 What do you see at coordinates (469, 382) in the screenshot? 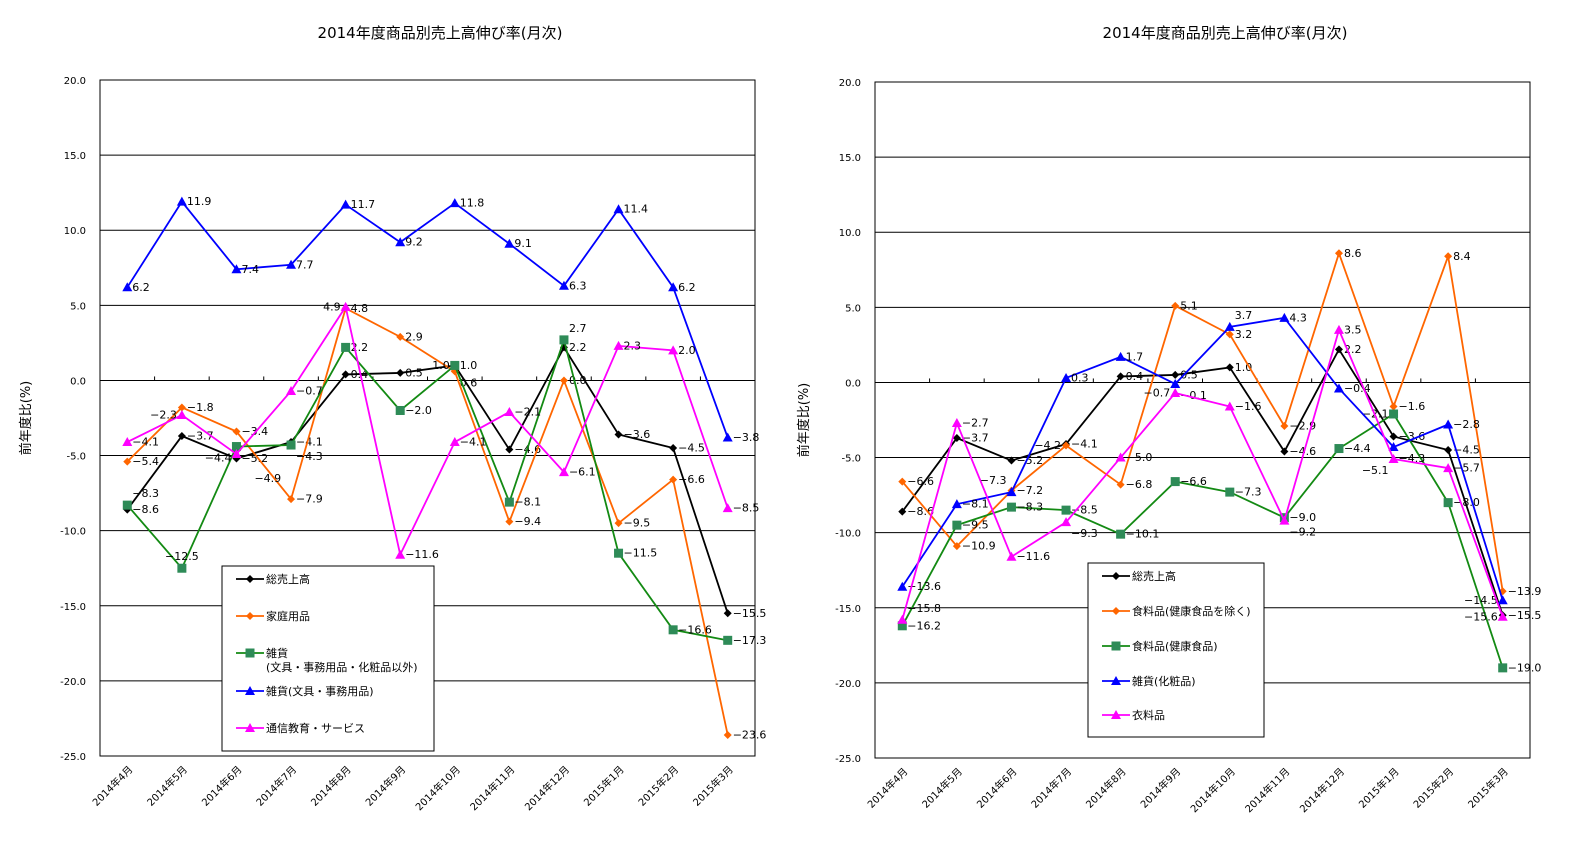
I see `data-label: 0.6` at bounding box center [469, 382].